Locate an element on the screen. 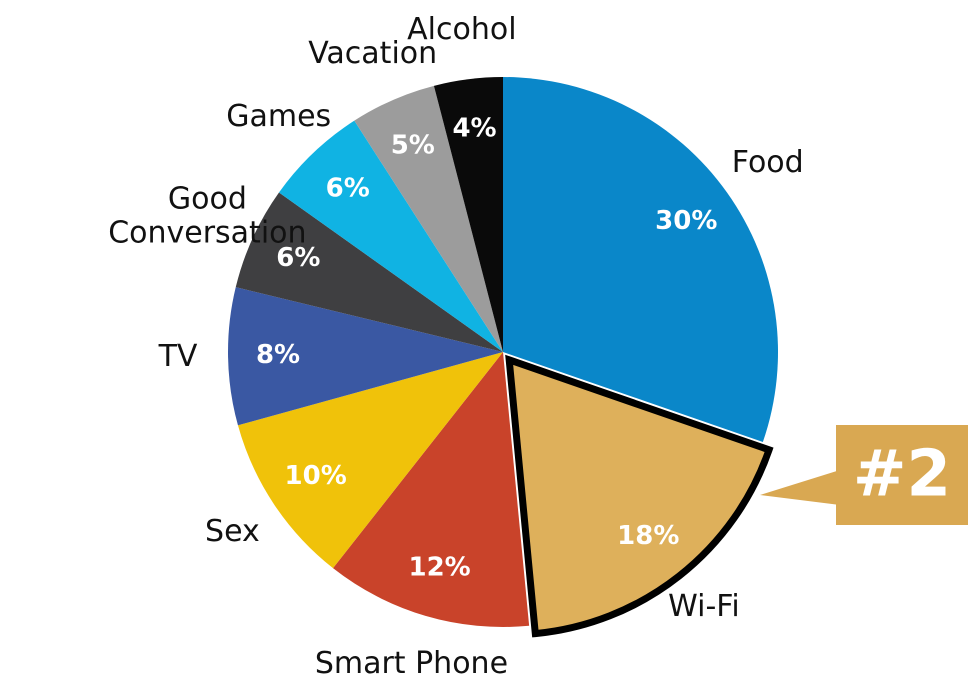  callout-box is located at coordinates (902, 475).